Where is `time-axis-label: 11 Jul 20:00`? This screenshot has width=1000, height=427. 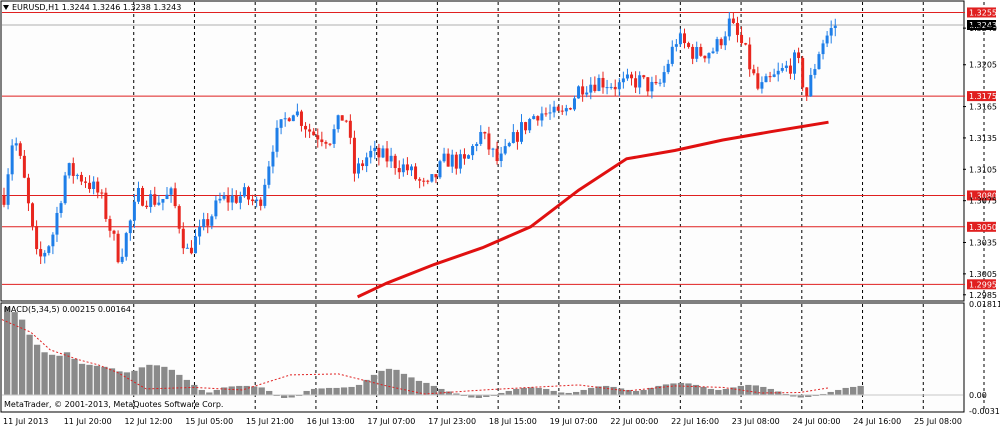 time-axis-label: 11 Jul 20:00 is located at coordinates (88, 421).